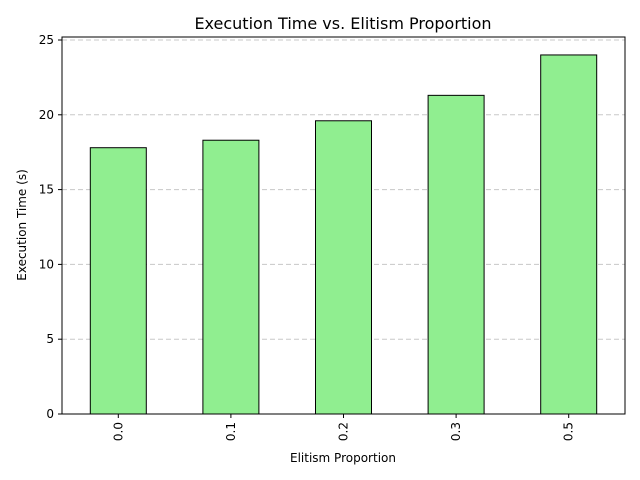 The width and height of the screenshot is (640, 480). Describe the element at coordinates (344, 431) in the screenshot. I see `x-tick-label: 0.2` at that location.